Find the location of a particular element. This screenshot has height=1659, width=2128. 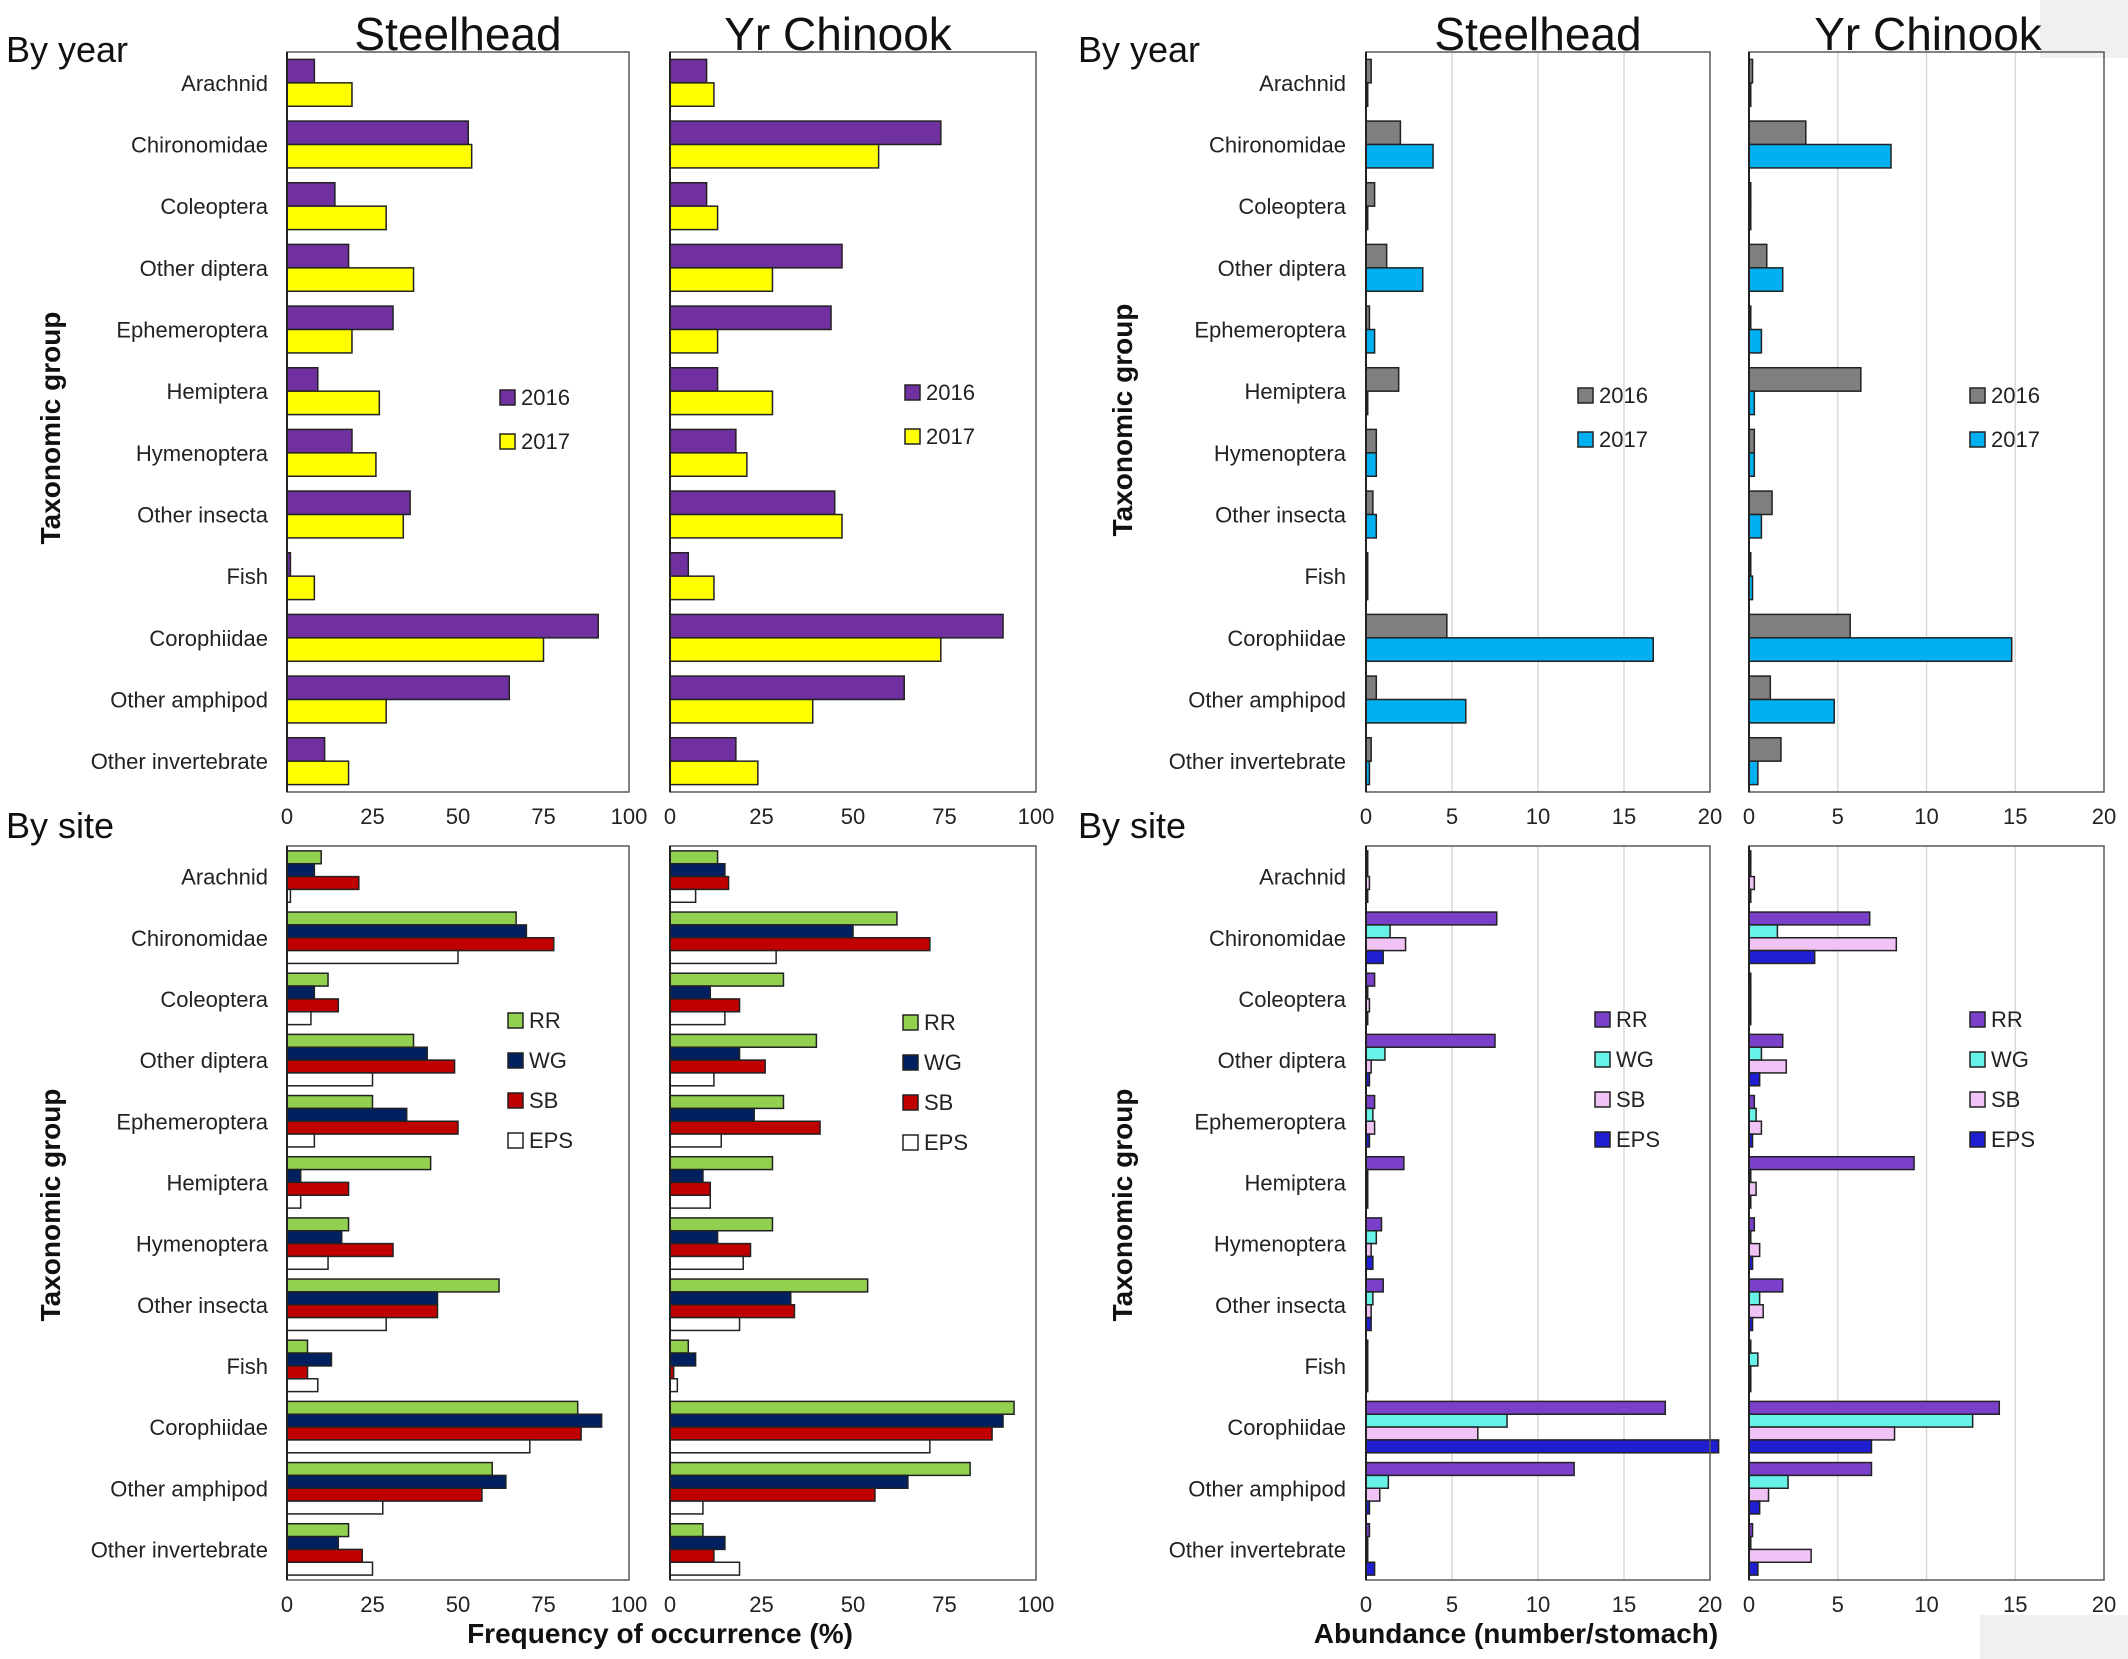

legend-swatch-wg is located at coordinates (1977, 1059).